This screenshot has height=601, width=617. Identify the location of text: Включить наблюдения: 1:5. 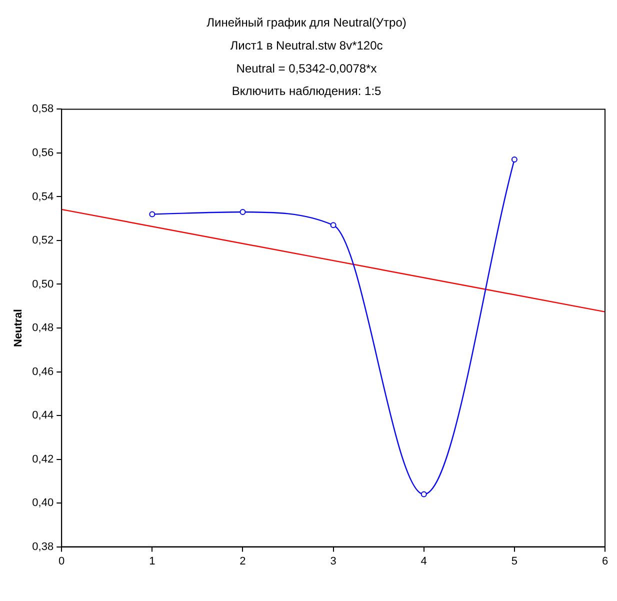
(307, 91).